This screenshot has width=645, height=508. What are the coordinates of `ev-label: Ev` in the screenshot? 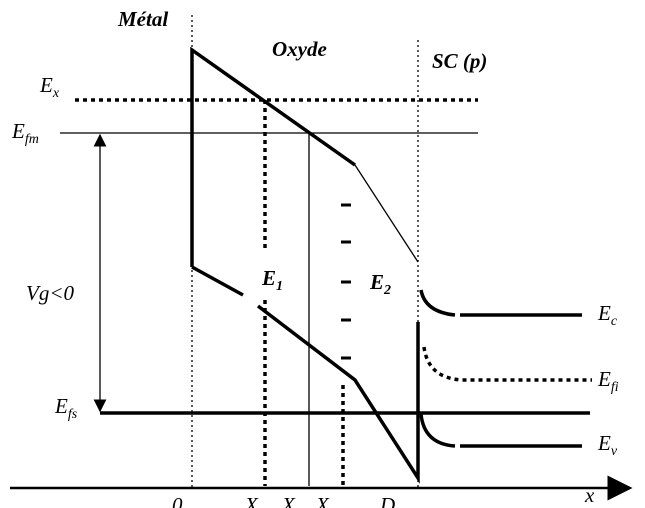 It's located at (607, 445).